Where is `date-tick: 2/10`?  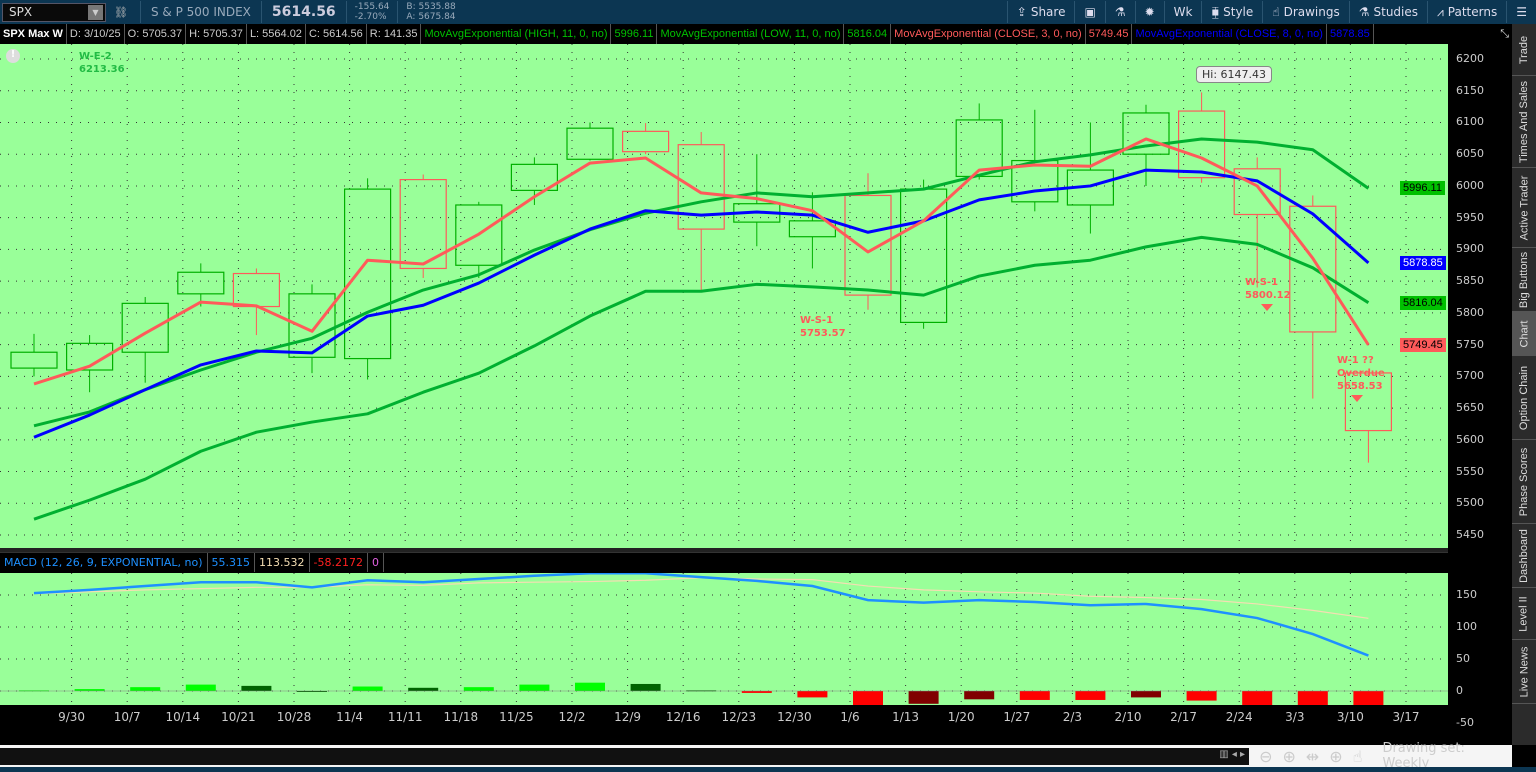 date-tick: 2/10 is located at coordinates (1128, 717).